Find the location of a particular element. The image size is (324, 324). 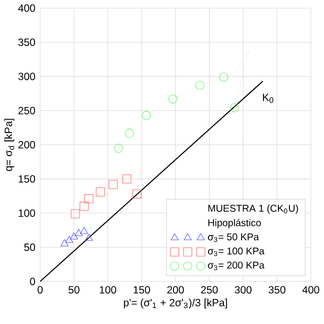

x-tick-label: 250 is located at coordinates (209, 290).